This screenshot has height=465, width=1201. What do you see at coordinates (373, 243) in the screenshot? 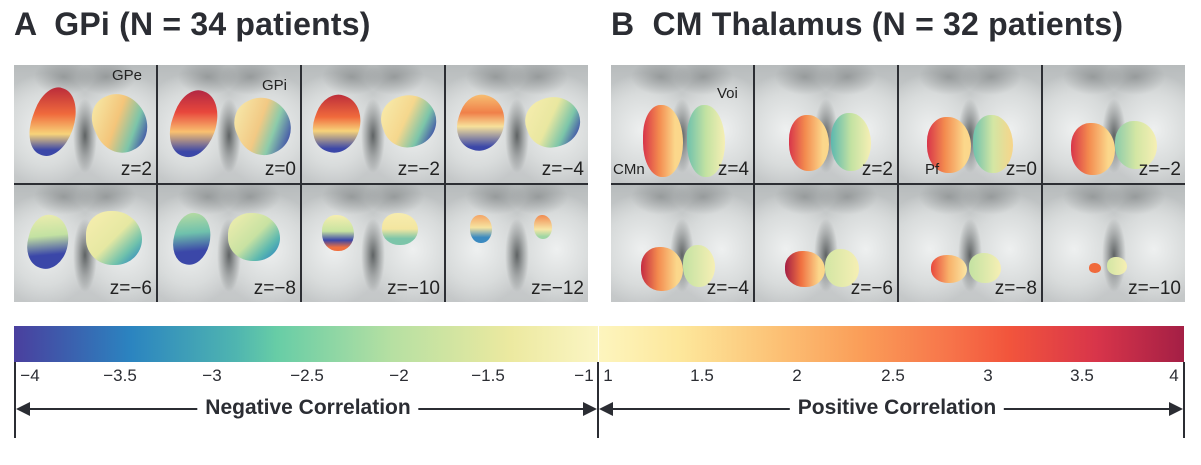
I see `gpi-slice-tile: z=−10` at bounding box center [373, 243].